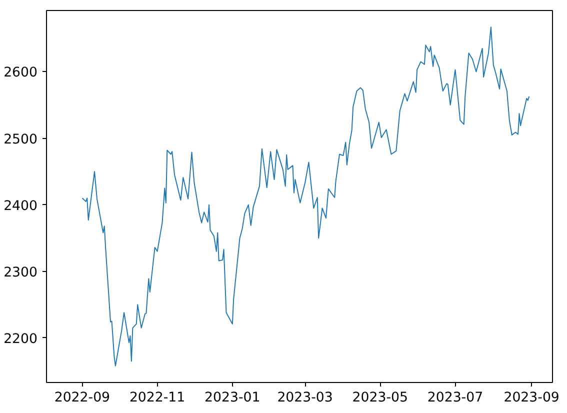 The height and width of the screenshot is (413, 567). What do you see at coordinates (21, 272) in the screenshot?
I see `y-tick-label: 2300` at bounding box center [21, 272].